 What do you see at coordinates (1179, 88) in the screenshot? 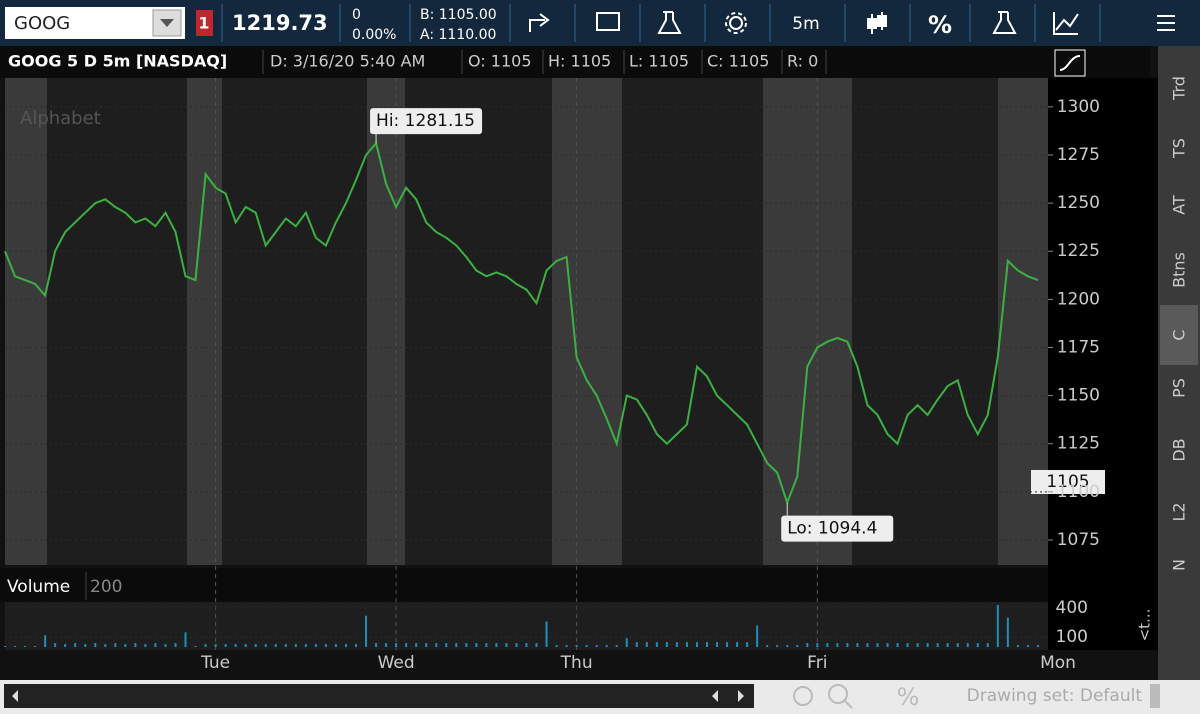
I see `side-tab: Trd` at bounding box center [1179, 88].